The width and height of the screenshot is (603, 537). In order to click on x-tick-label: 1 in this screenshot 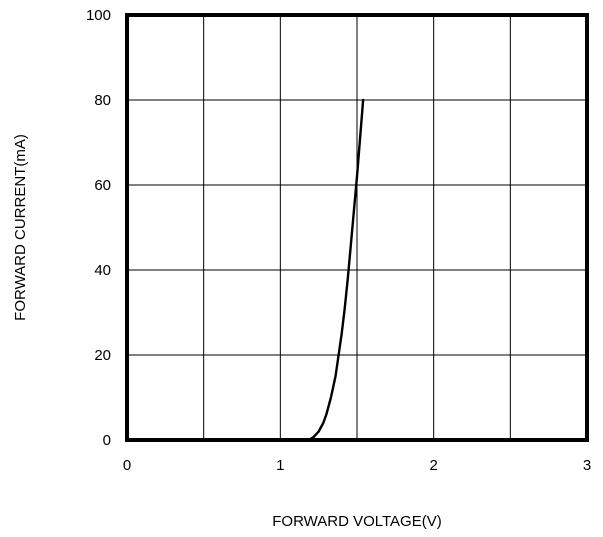, I will do `click(280, 465)`.